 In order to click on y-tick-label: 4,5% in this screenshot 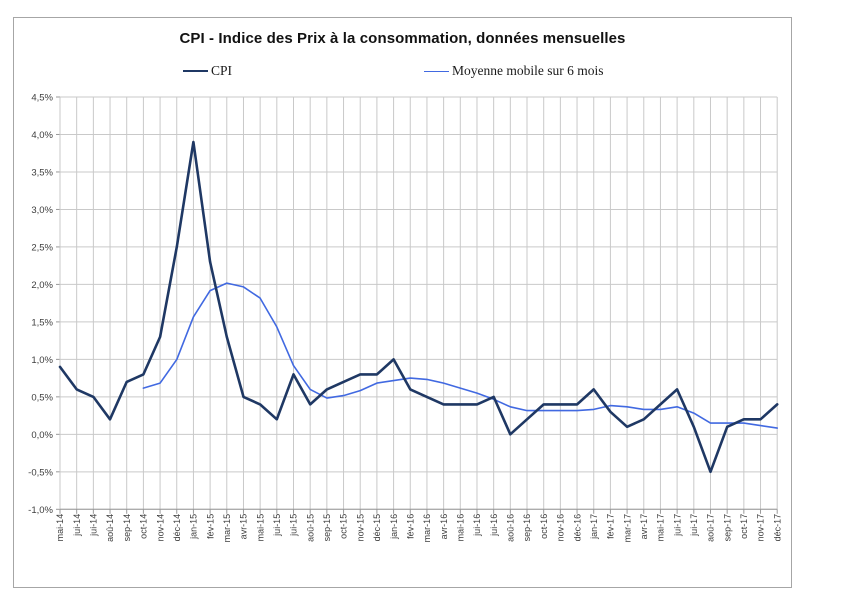, I will do `click(42, 98)`.